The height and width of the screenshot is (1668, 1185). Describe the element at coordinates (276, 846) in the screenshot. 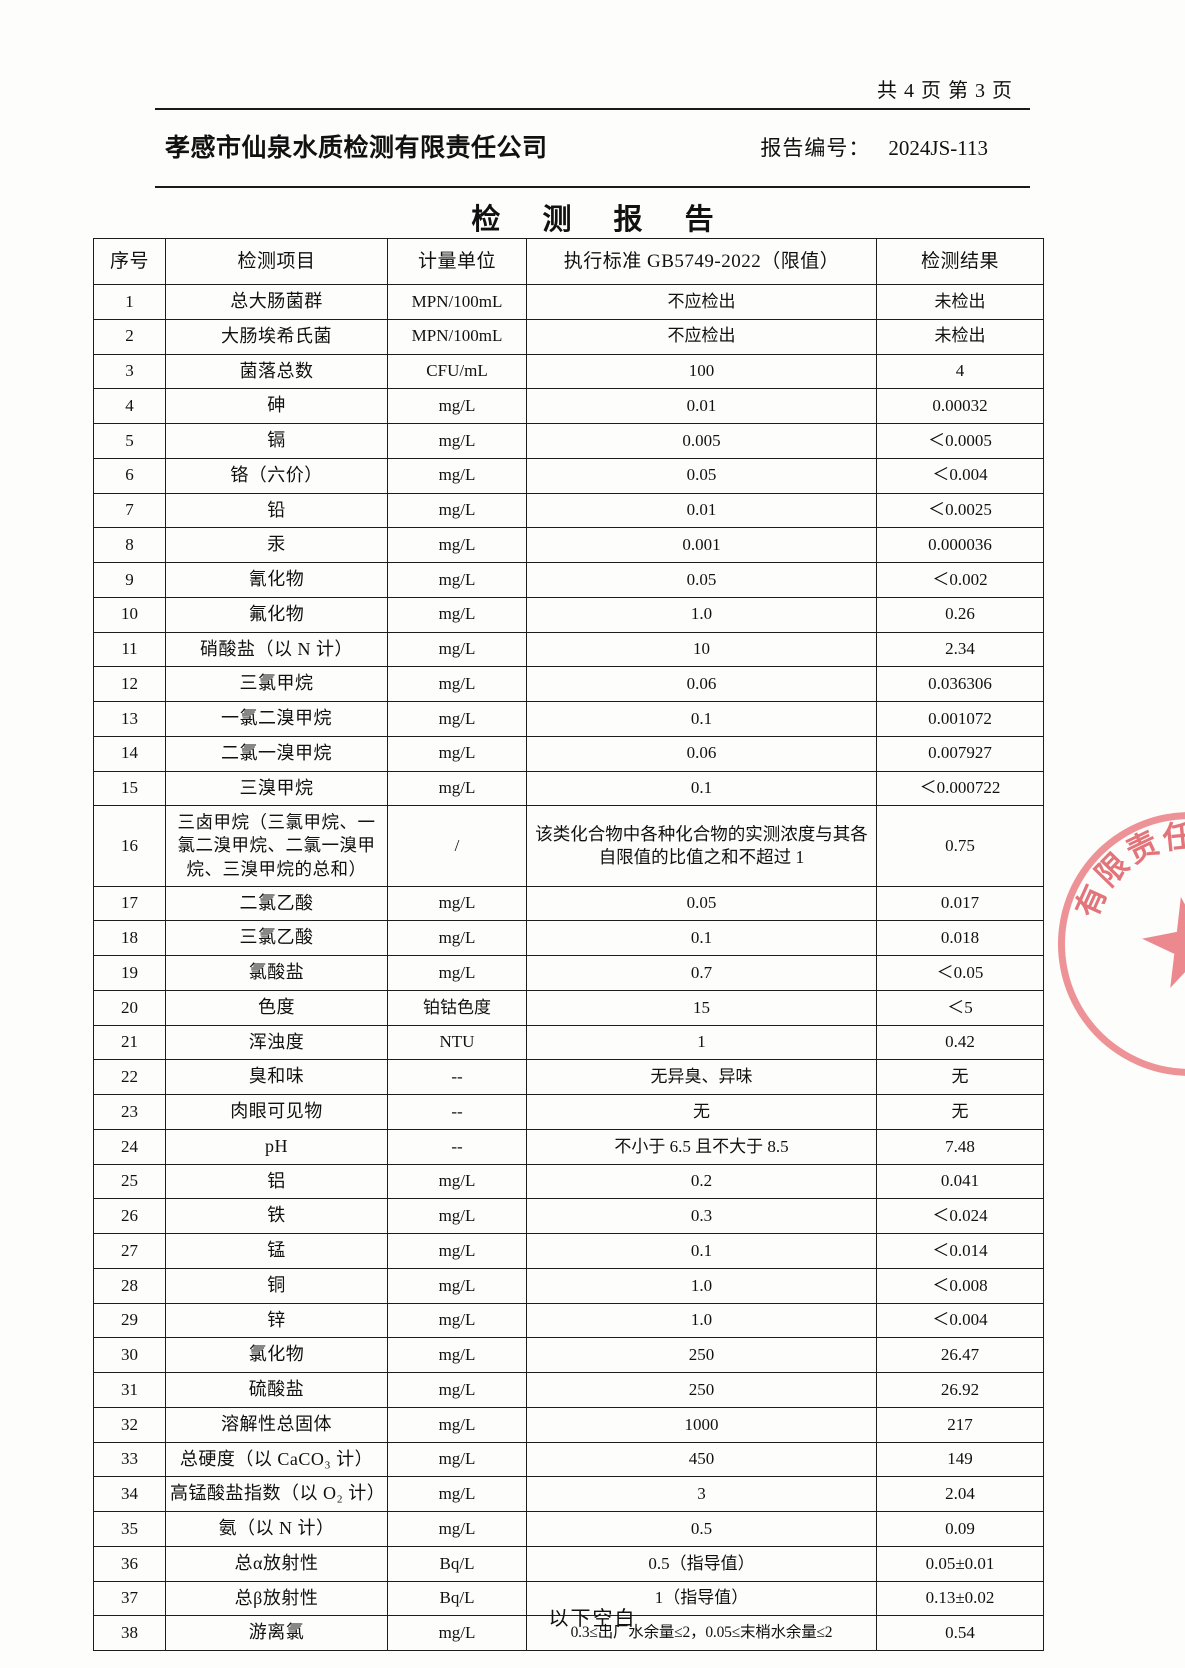

I see `cell-item: 三卤甲烷（三氯甲烷、一氯二溴甲烷、二氯一溴甲烷、三溴甲烷的总和）` at that location.